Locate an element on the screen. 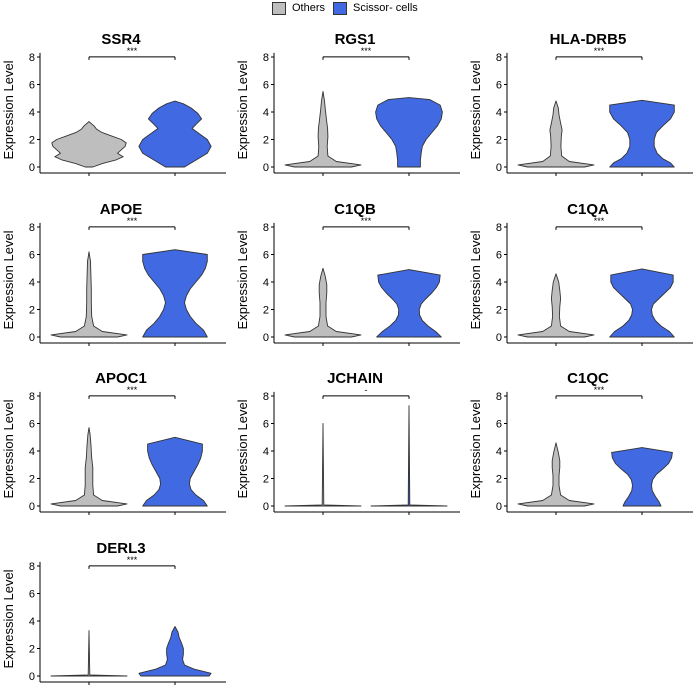 The image size is (700, 700). y-tick-label-apoc1-8: 8 is located at coordinates (32, 397).